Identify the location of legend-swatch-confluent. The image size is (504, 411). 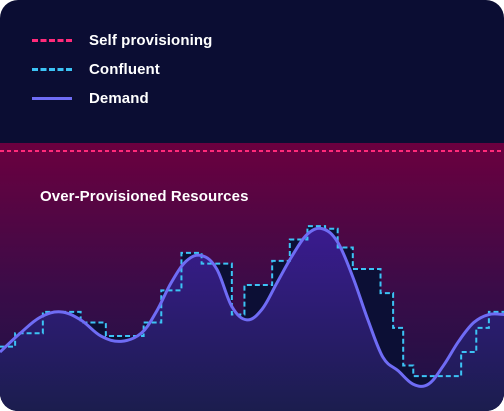
(52, 69).